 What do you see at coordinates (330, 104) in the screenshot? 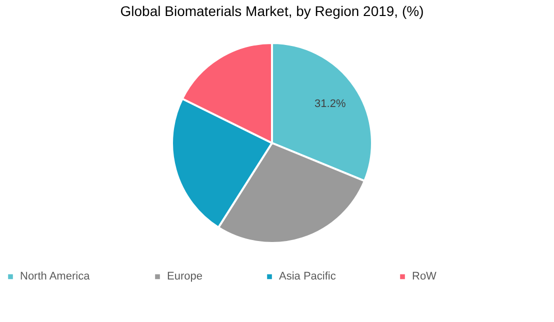
I see `data-label: 31.2%` at bounding box center [330, 104].